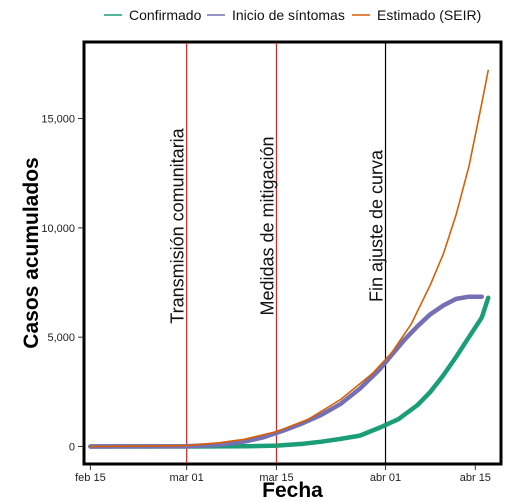 The image size is (525, 502). Describe the element at coordinates (61, 338) in the screenshot. I see `y-tick-label-1: 5,000` at that location.